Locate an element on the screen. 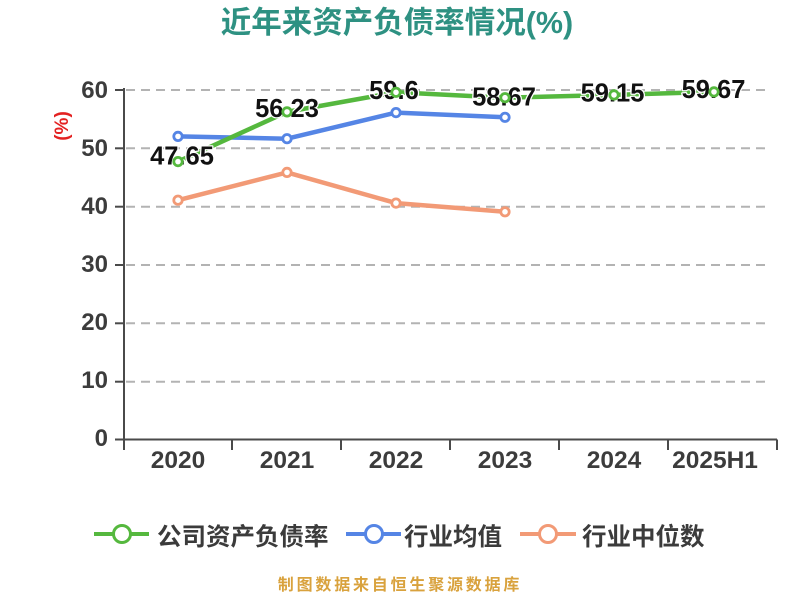  svg-text: 30 is located at coordinates (94, 264).